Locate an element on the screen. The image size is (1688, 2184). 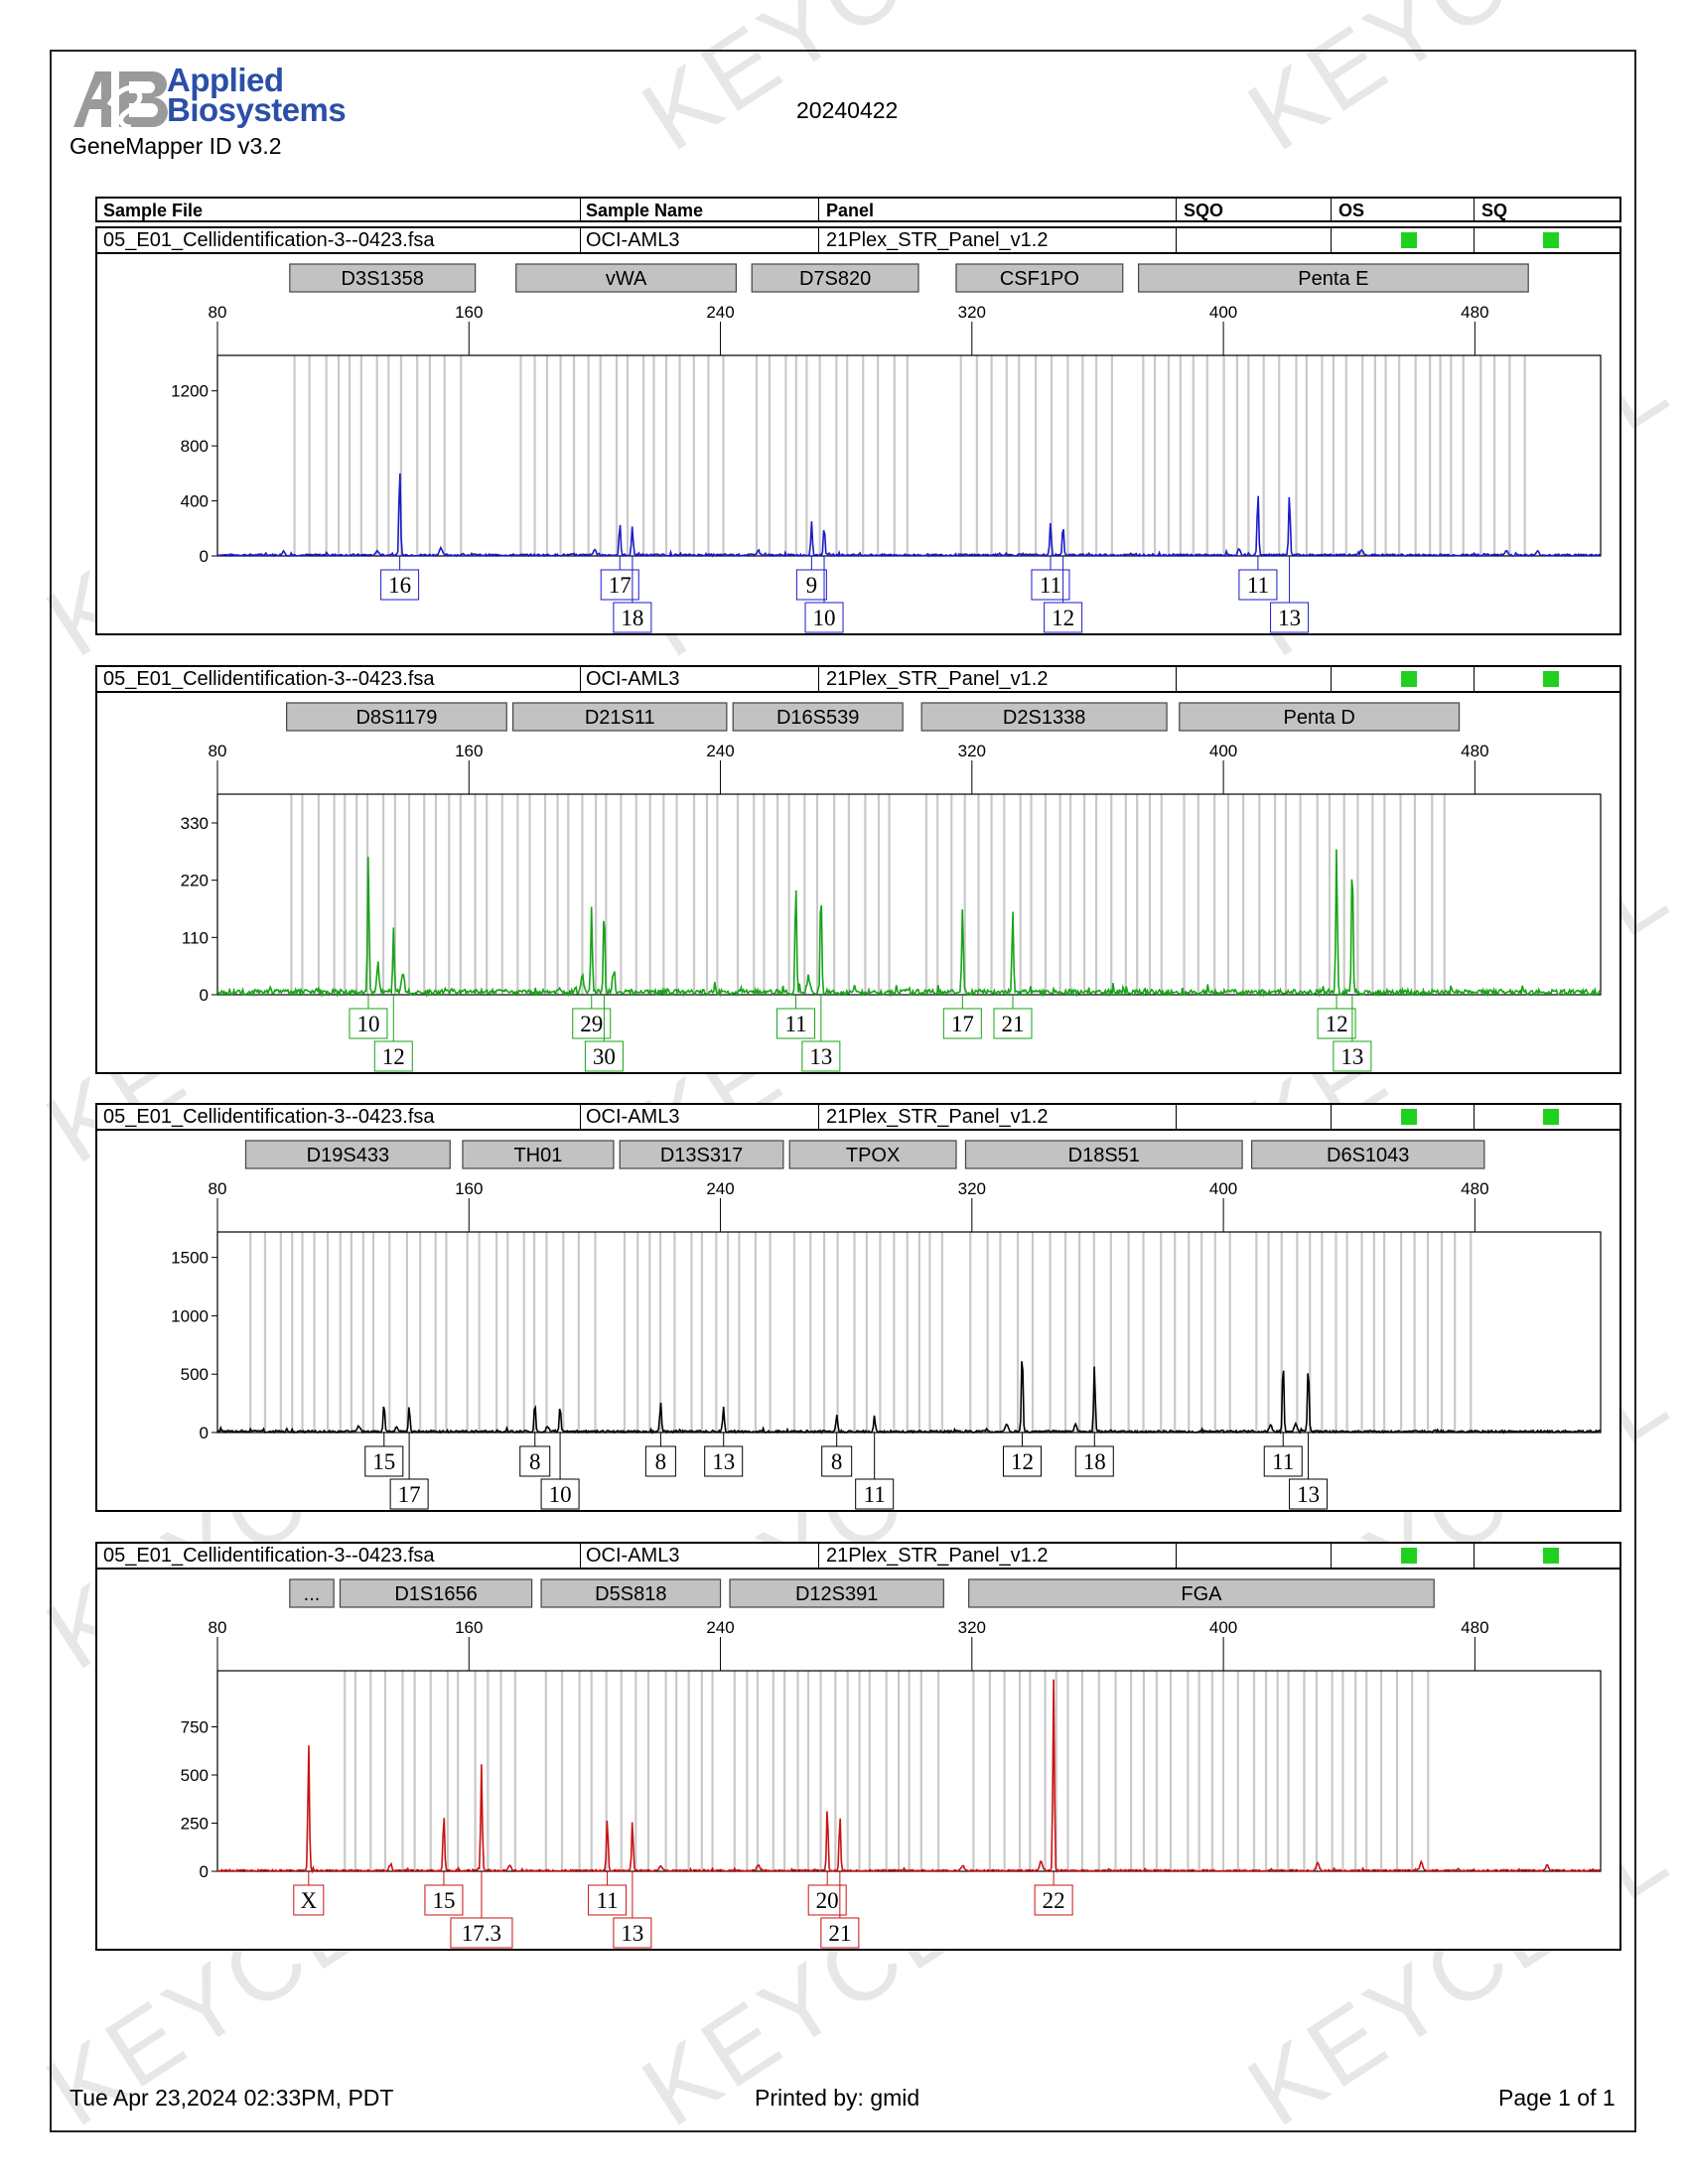
table-header: Sample File Sample Name Panel SQO OS SQ is located at coordinates (858, 209).